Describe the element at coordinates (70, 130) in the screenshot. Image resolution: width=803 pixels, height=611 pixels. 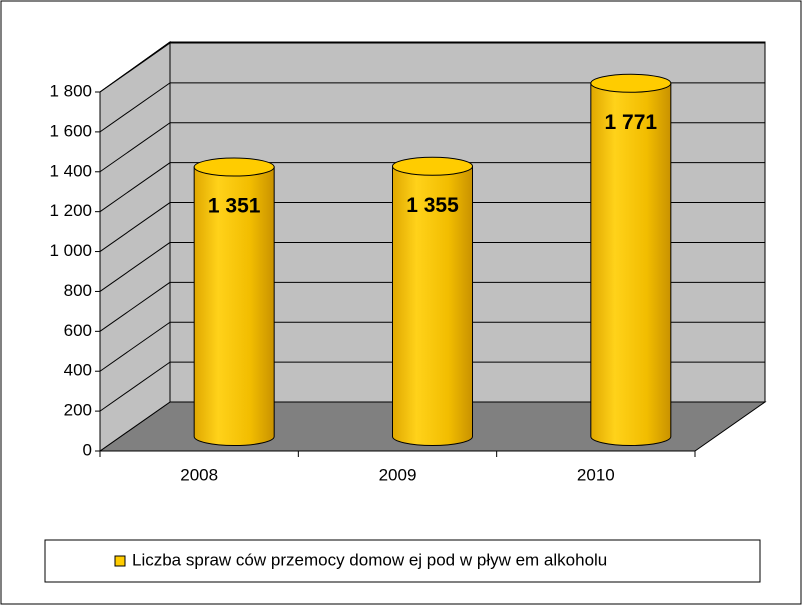
I see `y-tick-label: 1 600` at that location.